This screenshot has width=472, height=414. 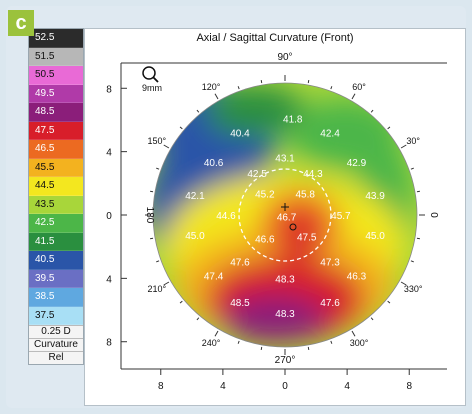 What do you see at coordinates (195, 196) in the screenshot?
I see `curvature-value: 42.1` at bounding box center [195, 196].